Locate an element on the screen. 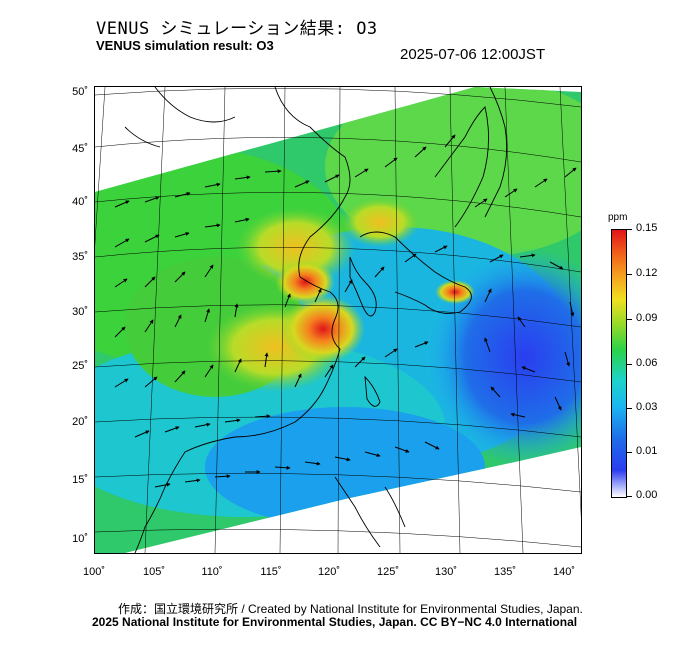  lon-label-125: 125˚ is located at coordinates (388, 572).